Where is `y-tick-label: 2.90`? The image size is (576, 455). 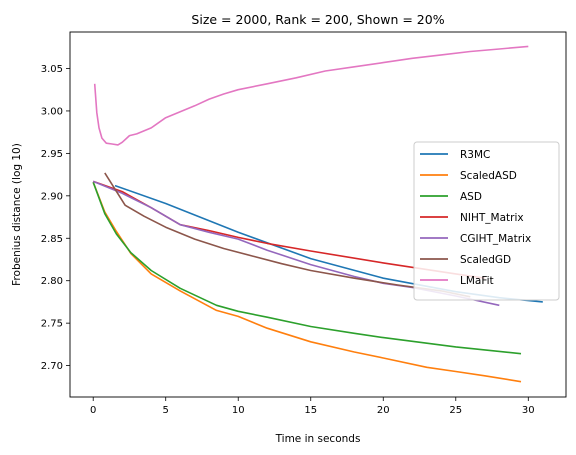 y-tick-label: 2.90 is located at coordinates (52, 196).